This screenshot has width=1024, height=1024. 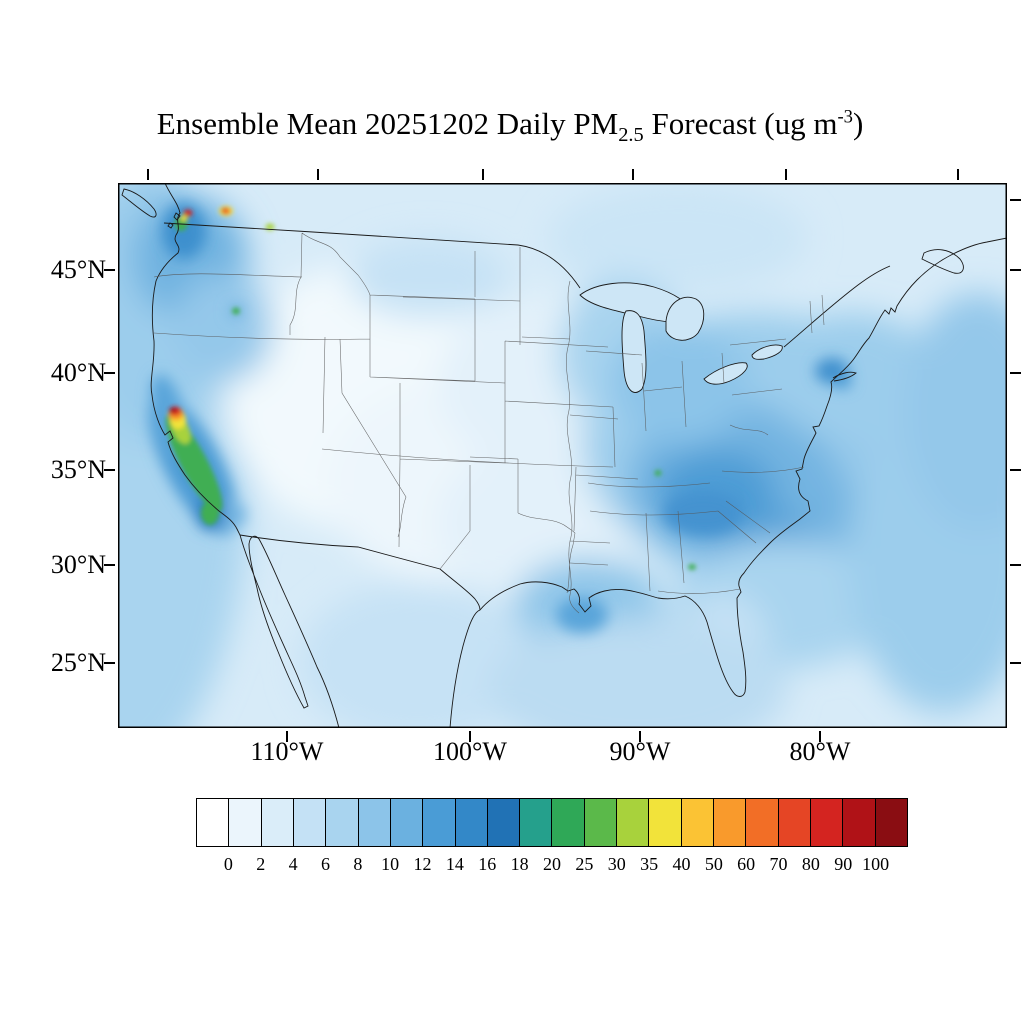 What do you see at coordinates (746, 864) in the screenshot?
I see `colorbar-tick-label: 60` at bounding box center [746, 864].